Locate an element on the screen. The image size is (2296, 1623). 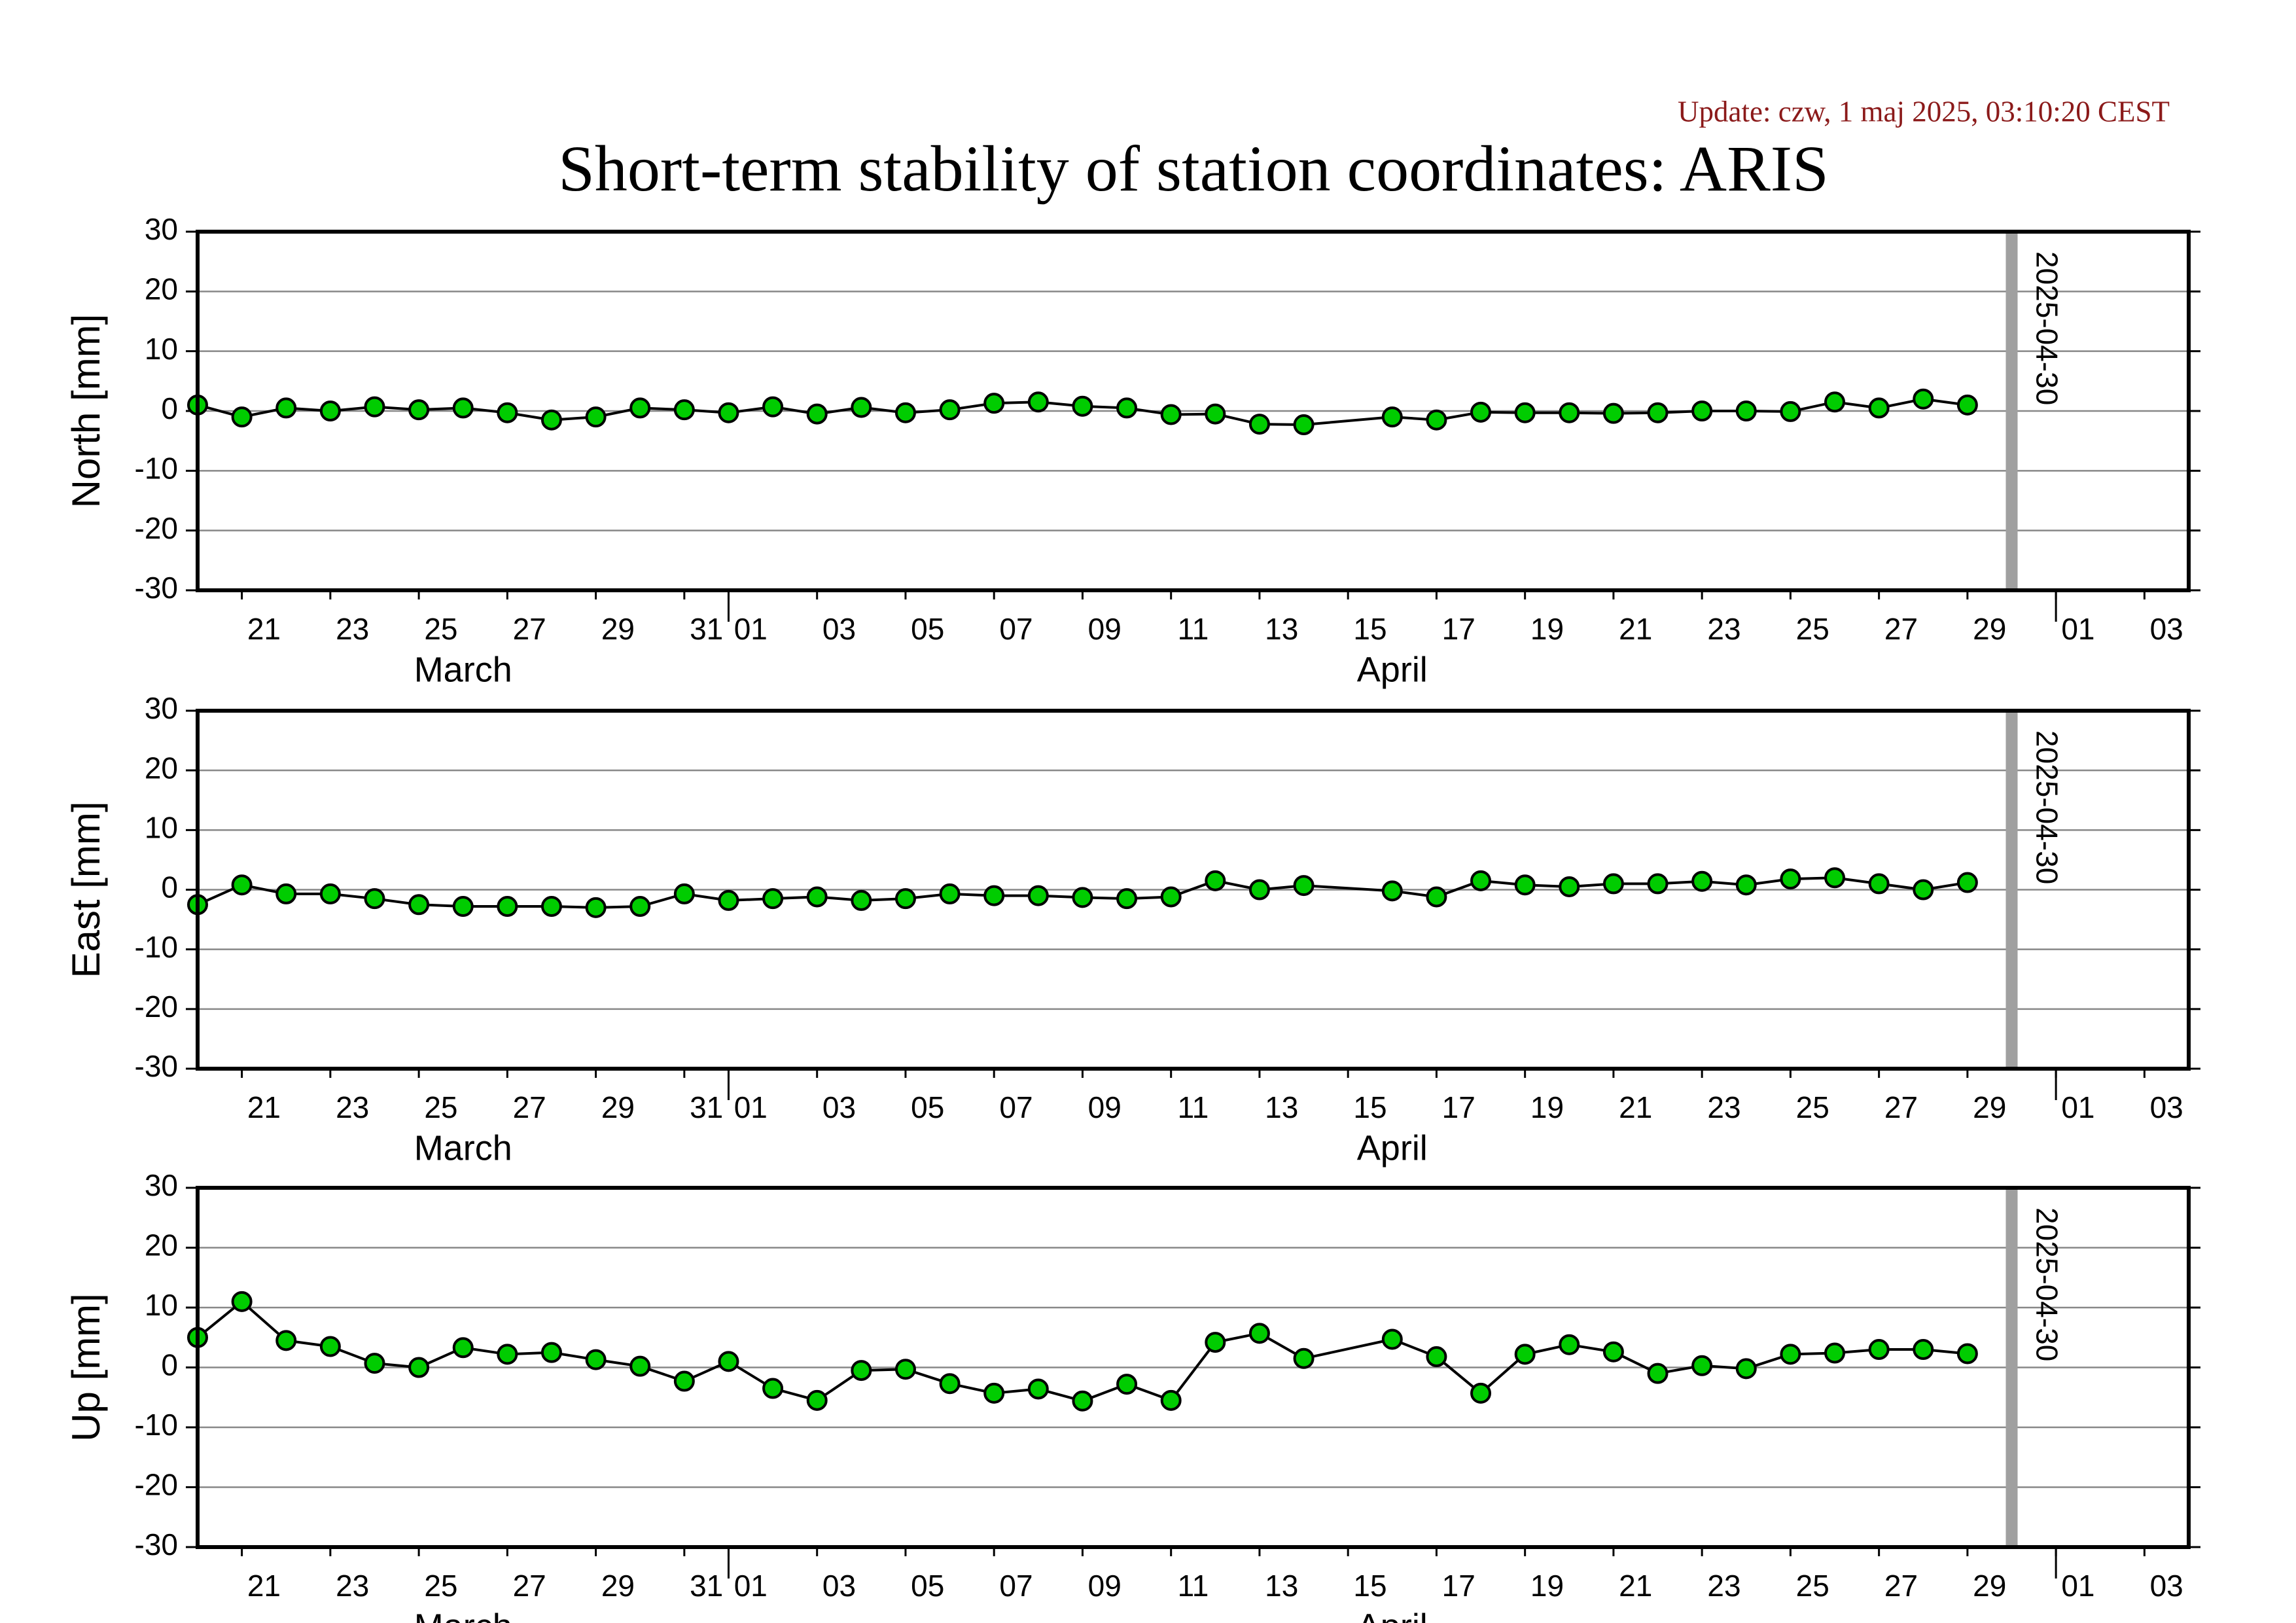
x-tick-label: 15 is located at coordinates (1370, 1586).